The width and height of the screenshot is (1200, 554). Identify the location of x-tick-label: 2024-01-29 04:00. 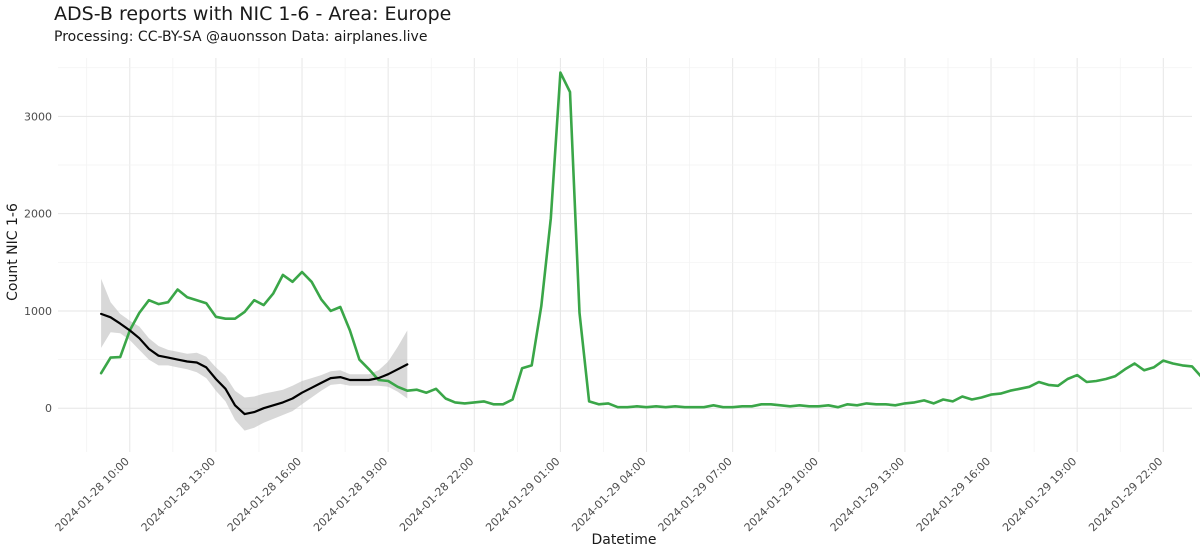
(608, 494).